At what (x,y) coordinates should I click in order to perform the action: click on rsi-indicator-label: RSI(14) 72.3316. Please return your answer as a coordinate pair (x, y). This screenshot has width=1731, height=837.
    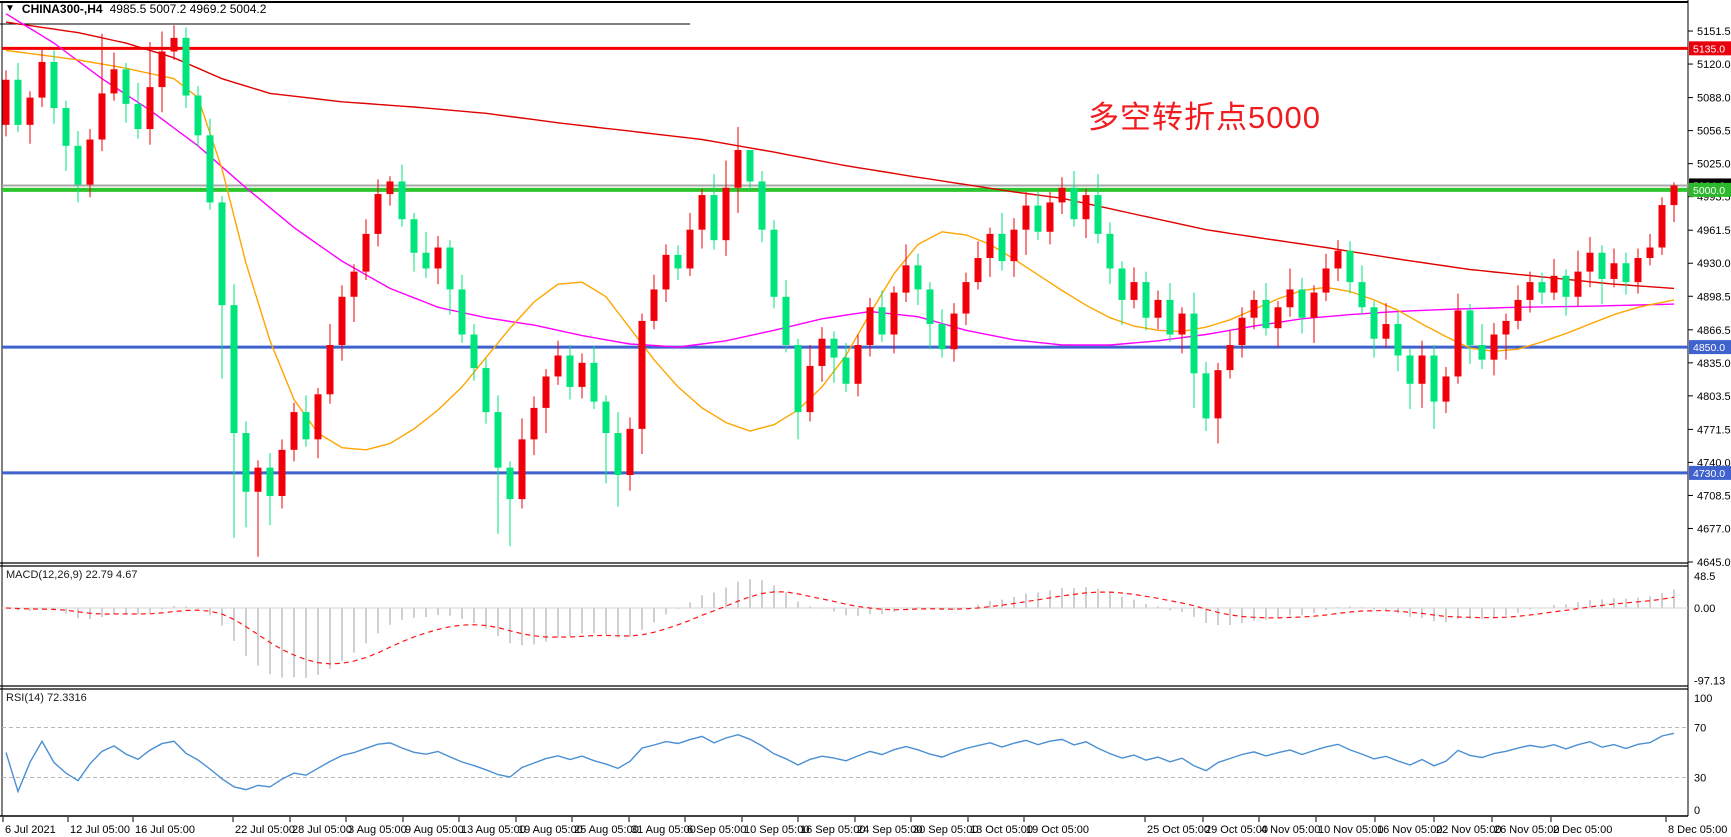
    Looking at the image, I should click on (46, 698).